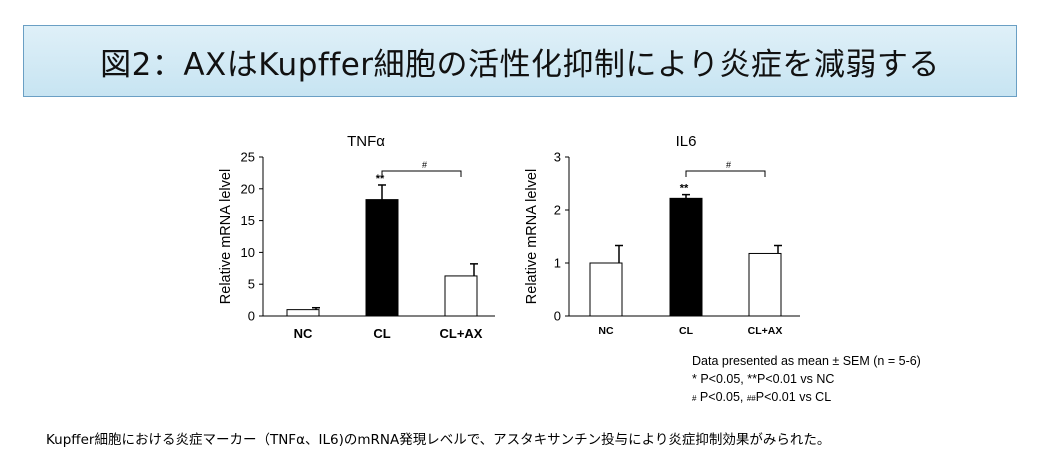 This screenshot has width=1046, height=472. Describe the element at coordinates (303, 333) in the screenshot. I see `chart-1-category-label: NC` at that location.